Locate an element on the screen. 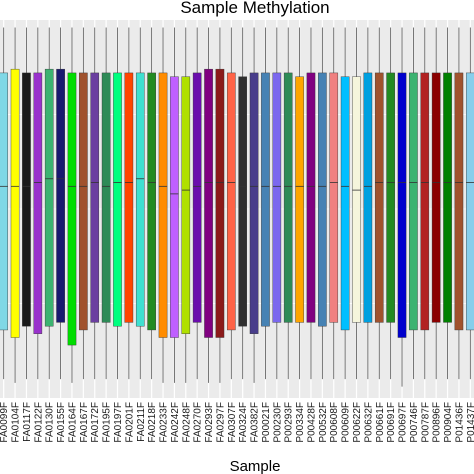  tick-label-P00293F: P00293F is located at coordinates (289, 422).